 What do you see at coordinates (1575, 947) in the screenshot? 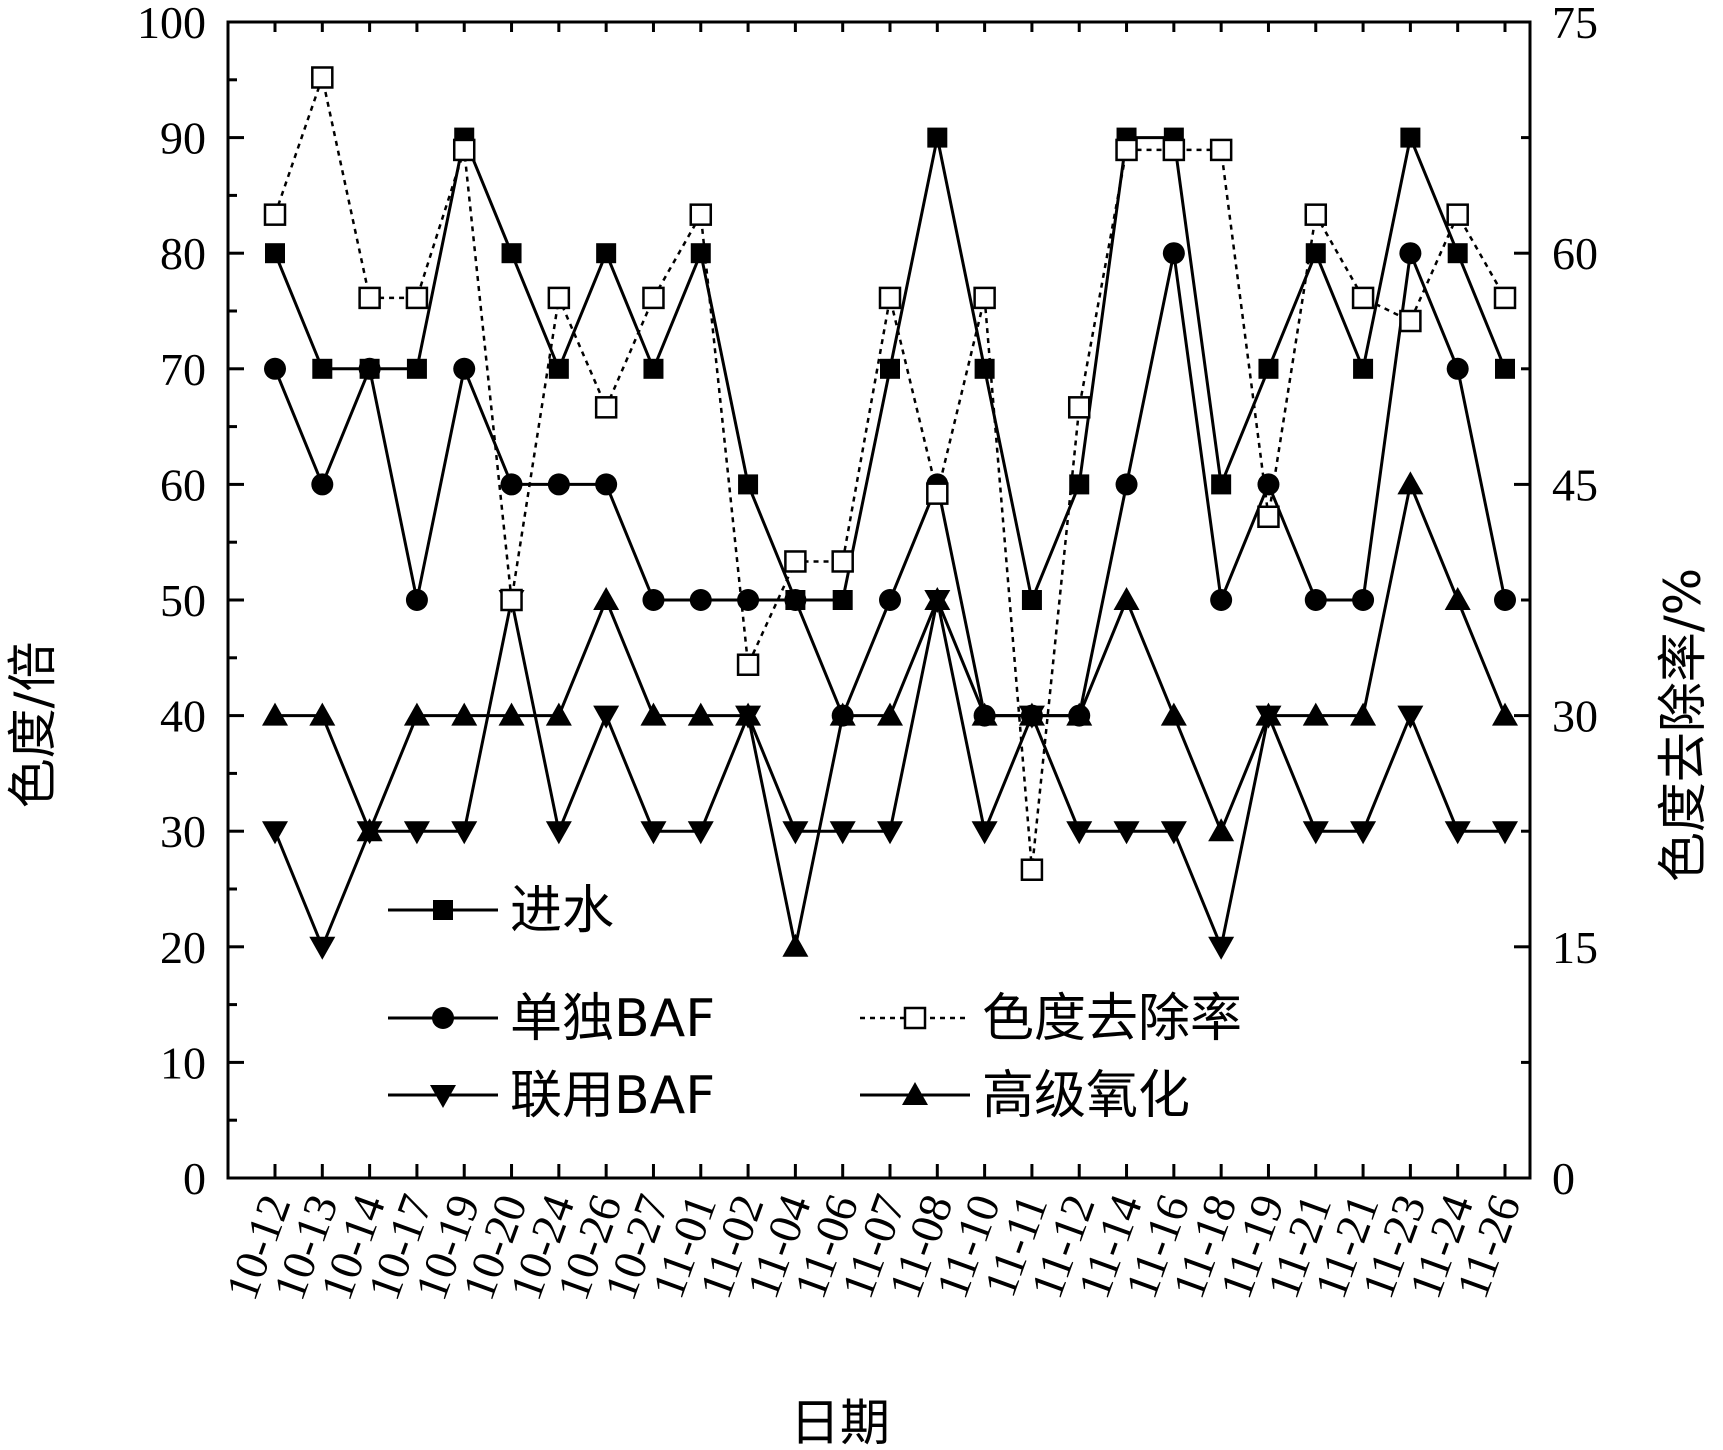
I see `y-right-tick-label: 15` at bounding box center [1575, 947].